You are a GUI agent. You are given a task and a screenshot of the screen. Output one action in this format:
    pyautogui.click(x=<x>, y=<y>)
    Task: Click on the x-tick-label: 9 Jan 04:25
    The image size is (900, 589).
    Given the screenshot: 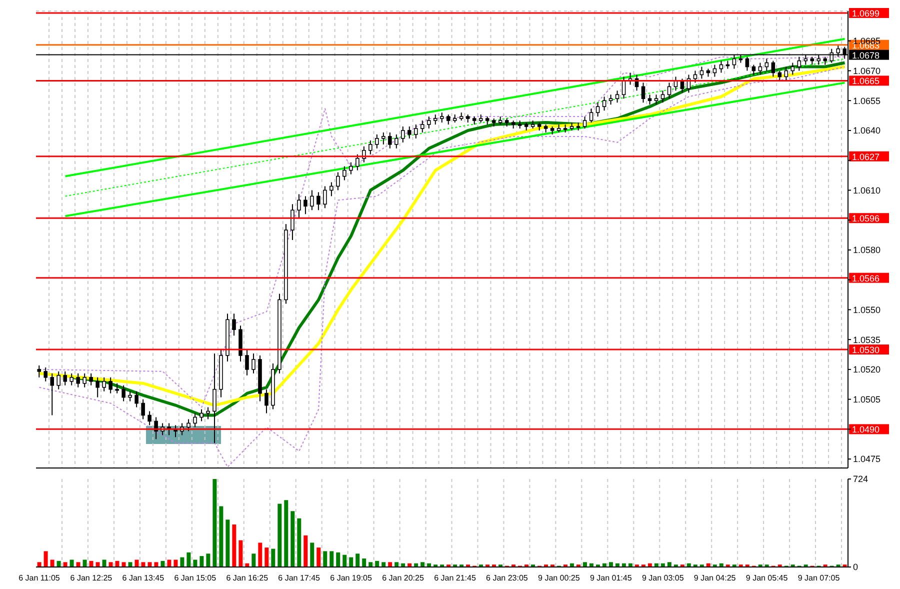 What is the action you would take?
    pyautogui.click(x=715, y=578)
    